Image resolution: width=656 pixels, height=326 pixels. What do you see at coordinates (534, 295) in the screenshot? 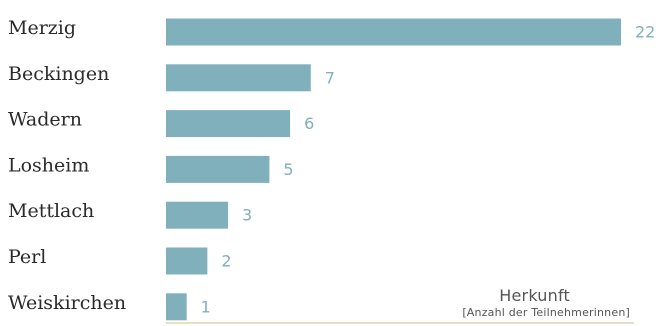
I see `legend-title: Herkunft` at bounding box center [534, 295].